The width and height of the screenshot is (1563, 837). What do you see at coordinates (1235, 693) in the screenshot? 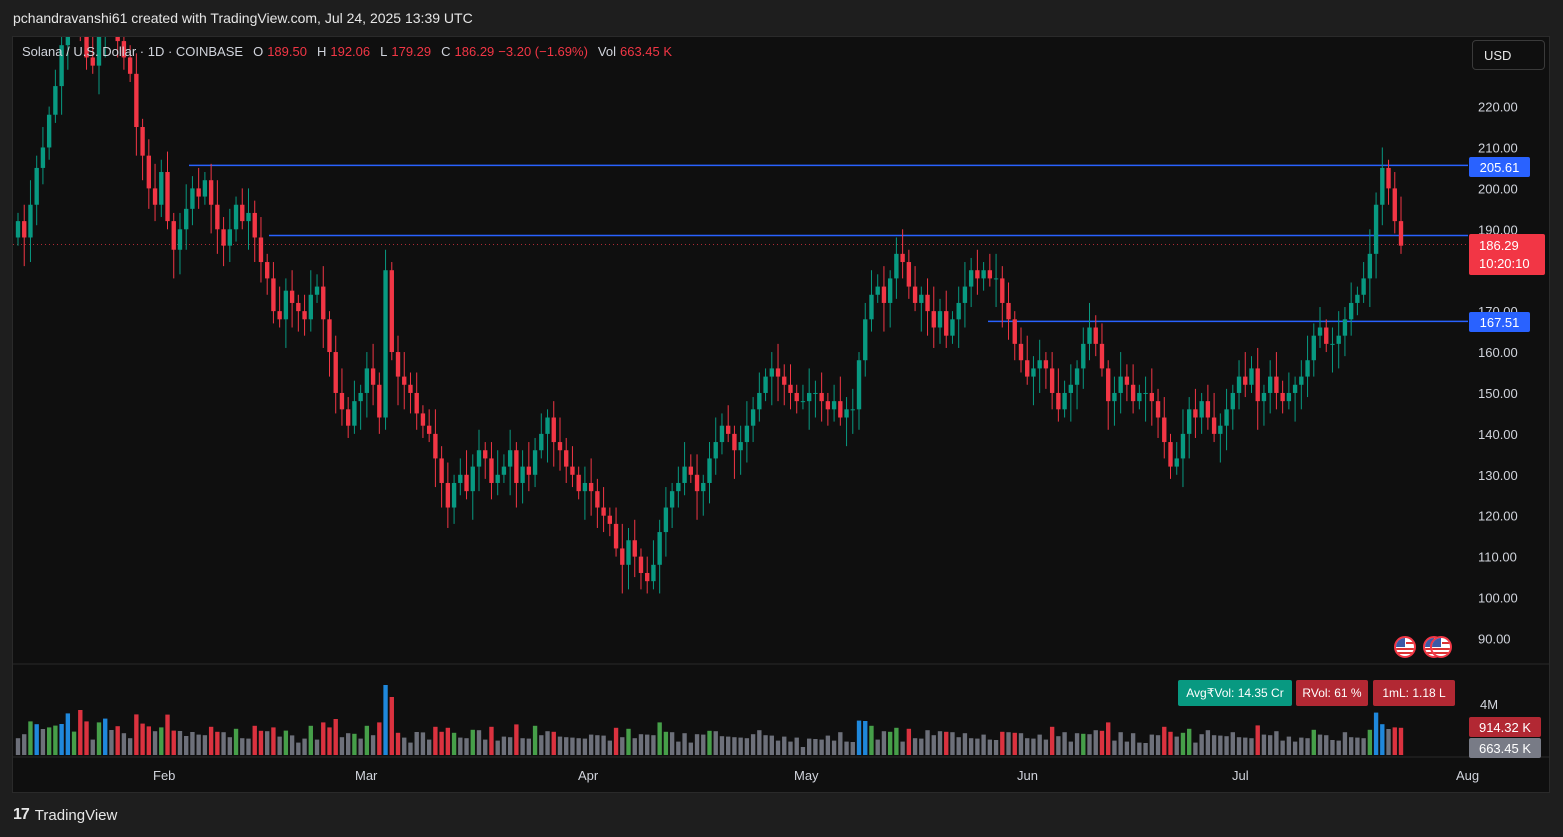
I see `avg-volume-badge: Avg₹Vol: 14.35 Cr` at bounding box center [1235, 693].